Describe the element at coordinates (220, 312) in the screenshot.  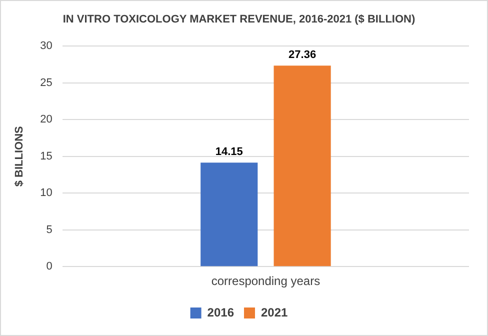
I see `legend-label: 2016` at that location.